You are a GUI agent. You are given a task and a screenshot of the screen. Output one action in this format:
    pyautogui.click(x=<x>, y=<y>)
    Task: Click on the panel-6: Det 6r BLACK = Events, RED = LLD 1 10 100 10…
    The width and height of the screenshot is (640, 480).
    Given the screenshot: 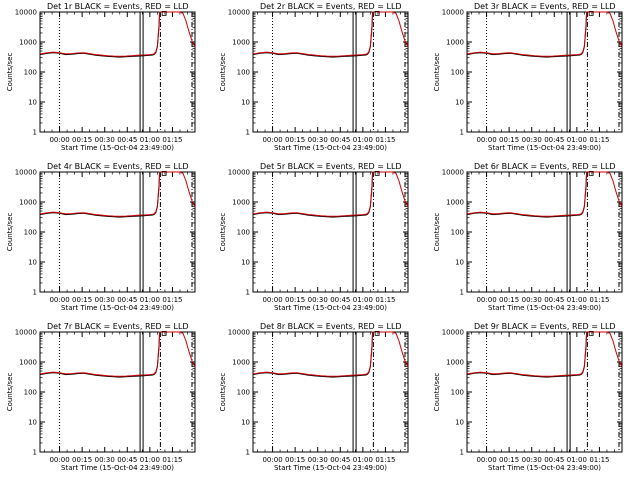 What is the action you would take?
    pyautogui.click(x=528, y=237)
    